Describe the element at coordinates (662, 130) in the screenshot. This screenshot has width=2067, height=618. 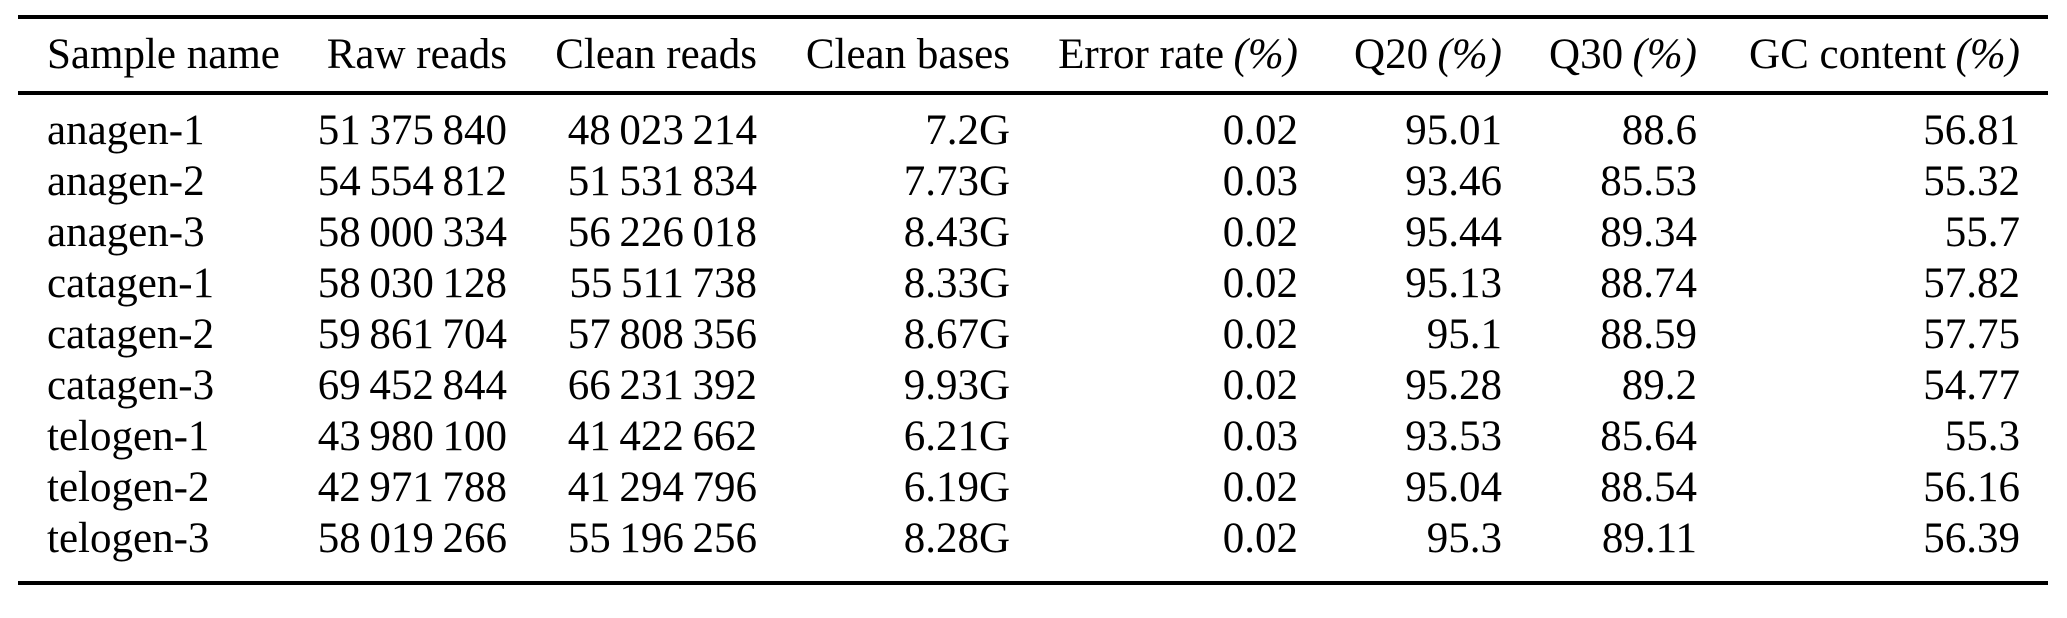
I see `clean-reads-cell: 48 023 214` at that location.